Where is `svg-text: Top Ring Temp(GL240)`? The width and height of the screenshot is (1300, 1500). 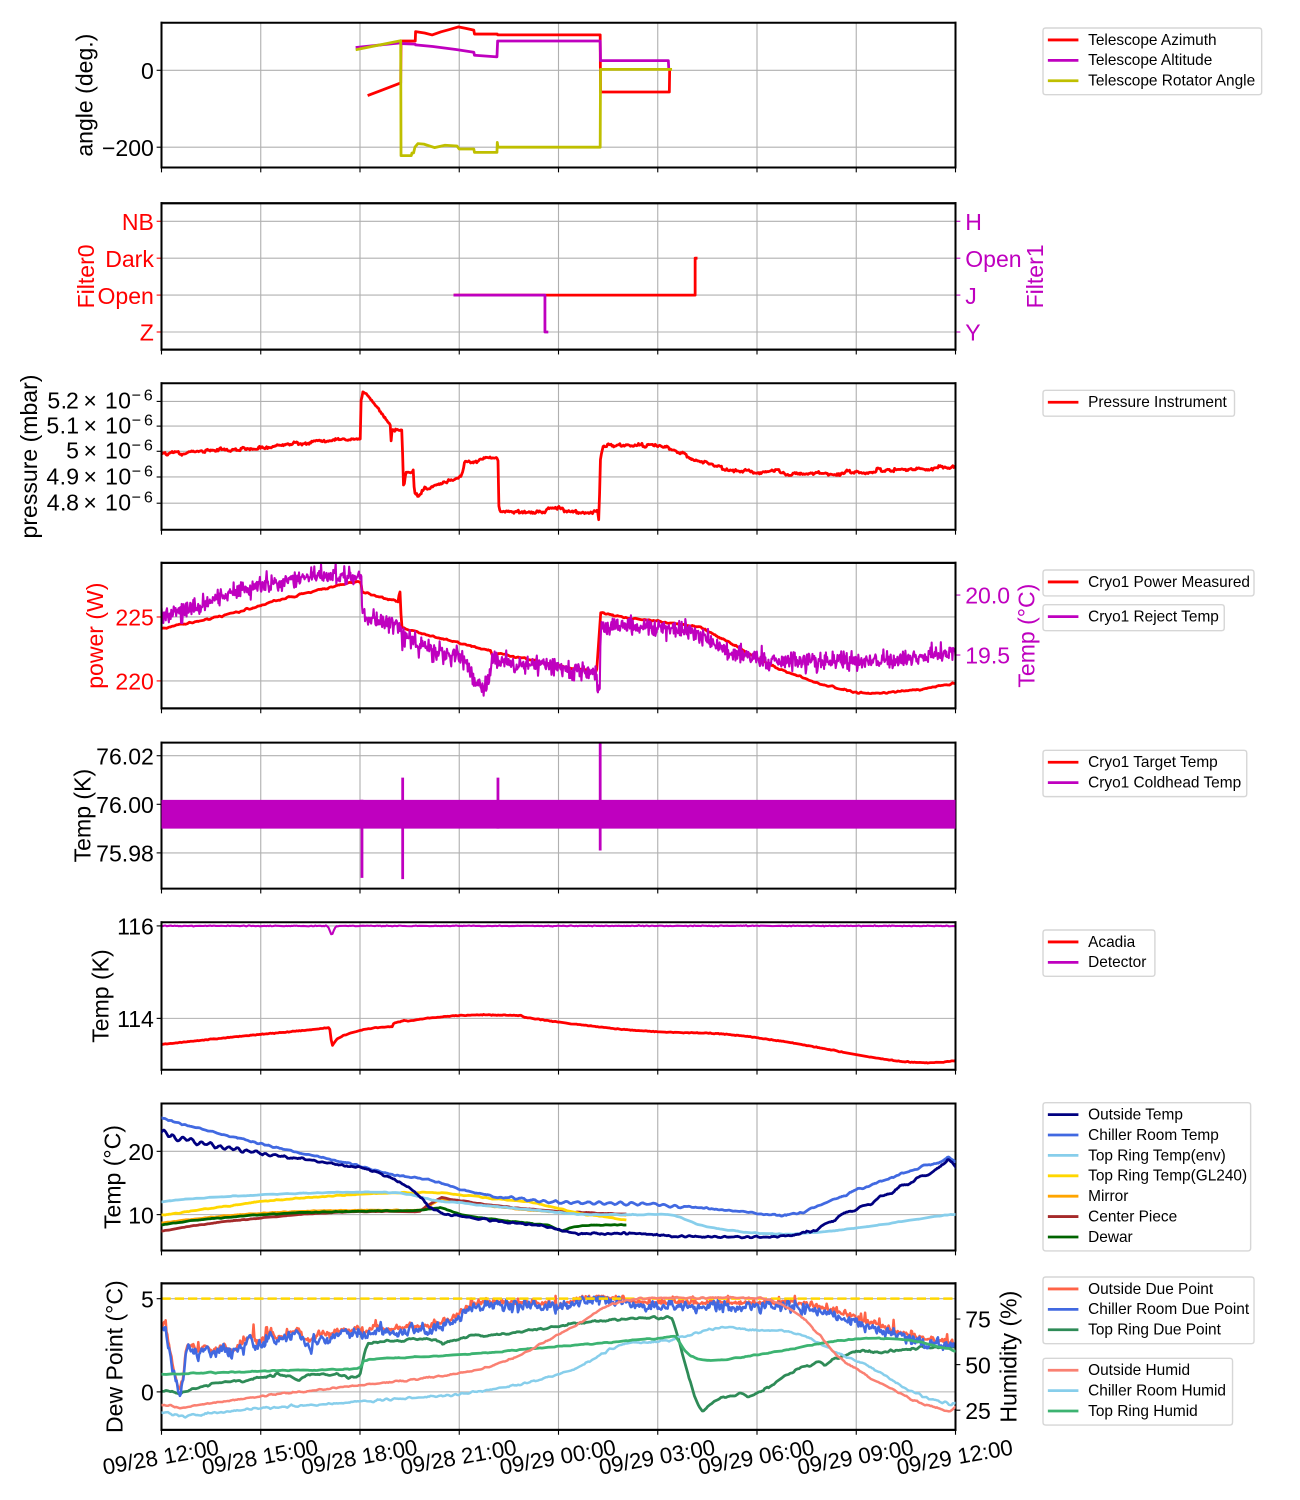
svg-text: Top Ring Temp(GL240) is located at coordinates (1167, 1176).